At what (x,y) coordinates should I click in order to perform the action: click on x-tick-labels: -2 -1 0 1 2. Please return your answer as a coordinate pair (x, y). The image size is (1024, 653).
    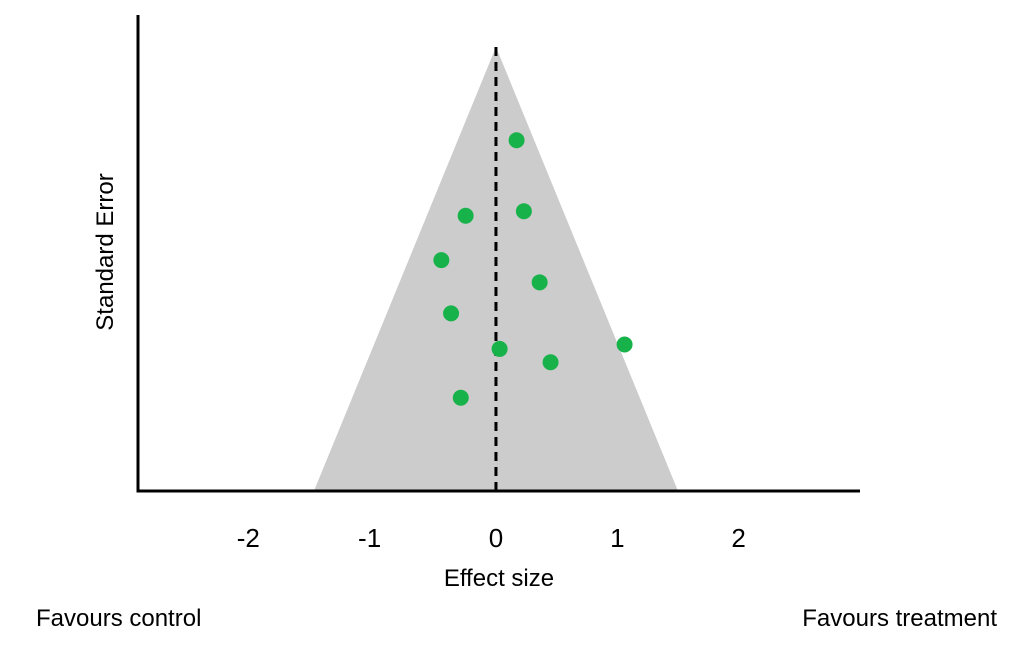
    Looking at the image, I should click on (491, 538).